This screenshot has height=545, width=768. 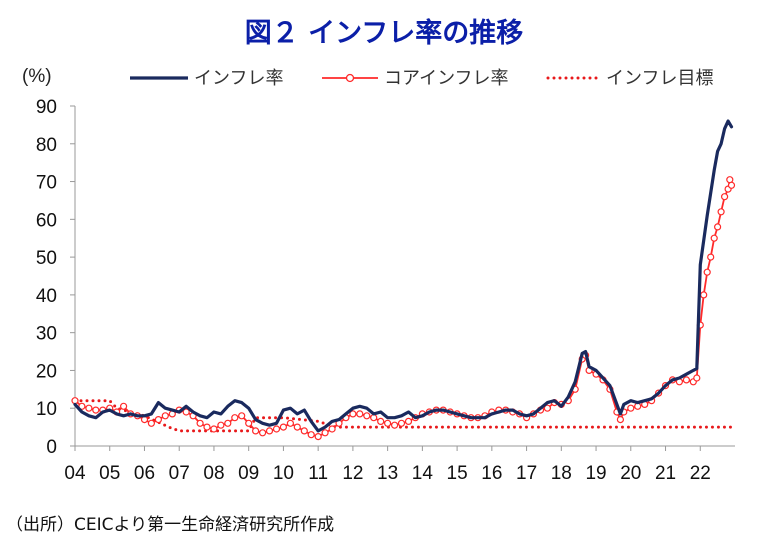 I want to click on y-tick-label: 60, so click(x=46, y=220).